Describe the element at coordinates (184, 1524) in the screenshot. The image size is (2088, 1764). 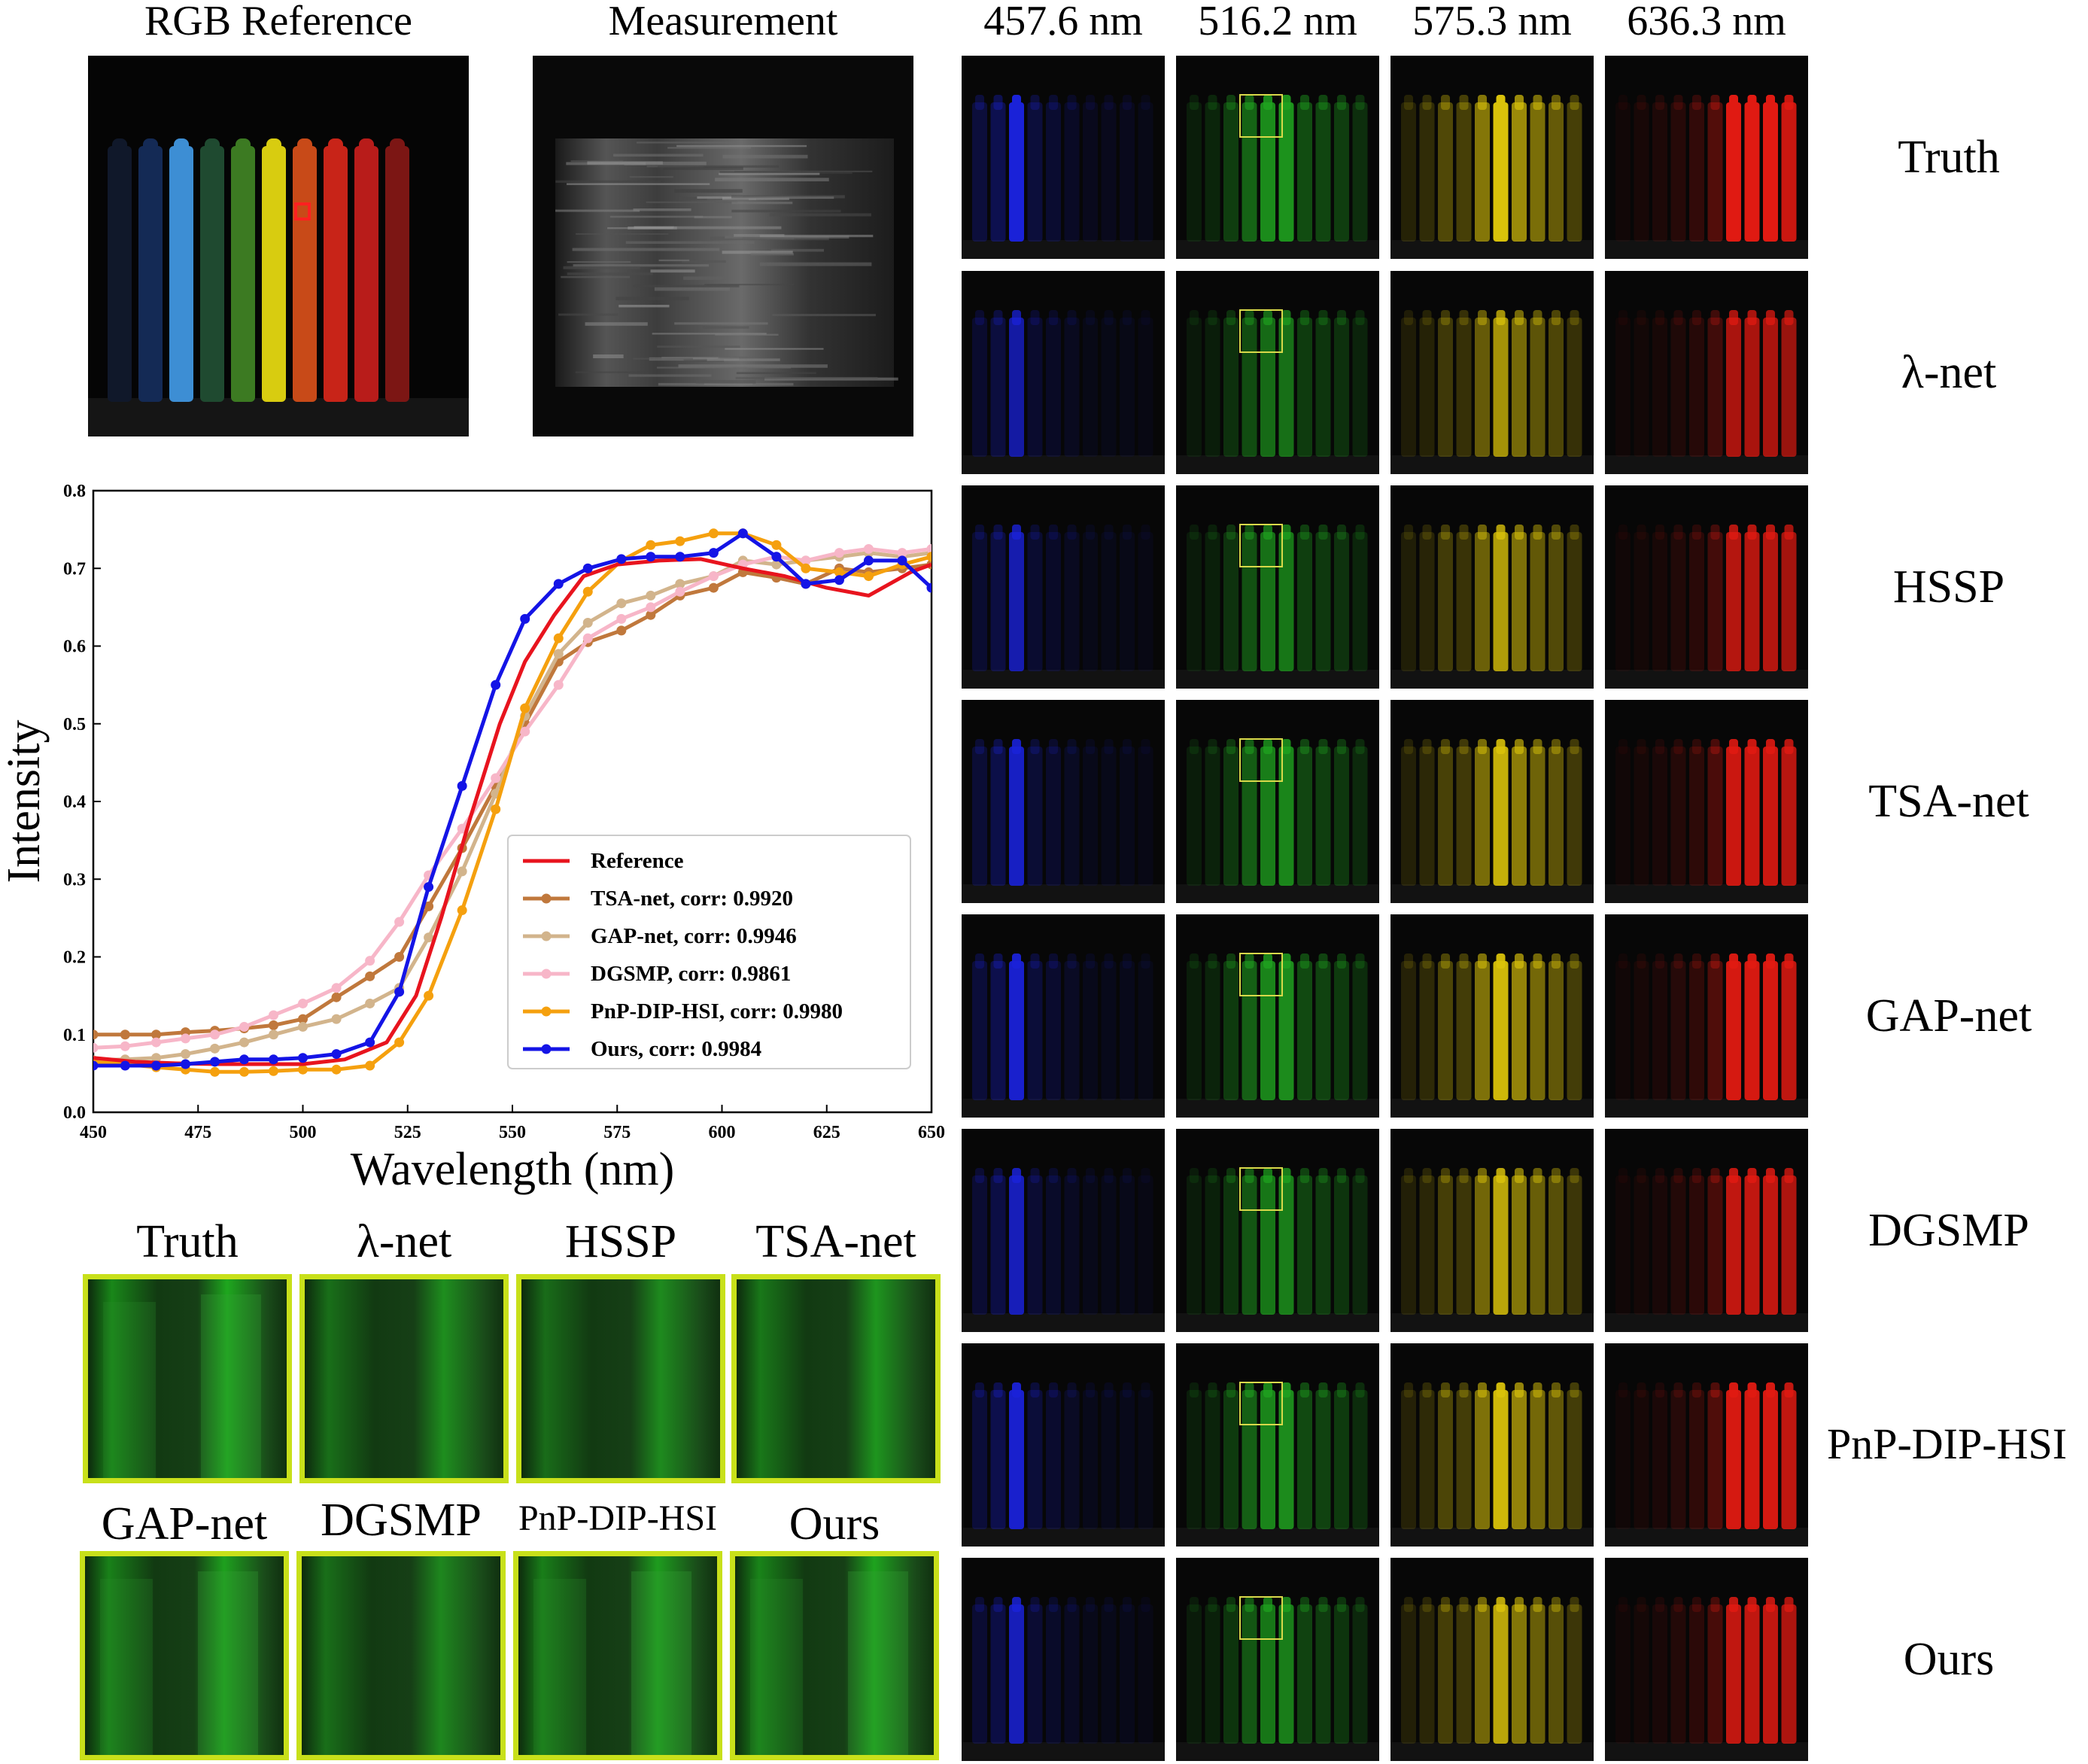
I see `crop-label-5: GAP-net` at that location.